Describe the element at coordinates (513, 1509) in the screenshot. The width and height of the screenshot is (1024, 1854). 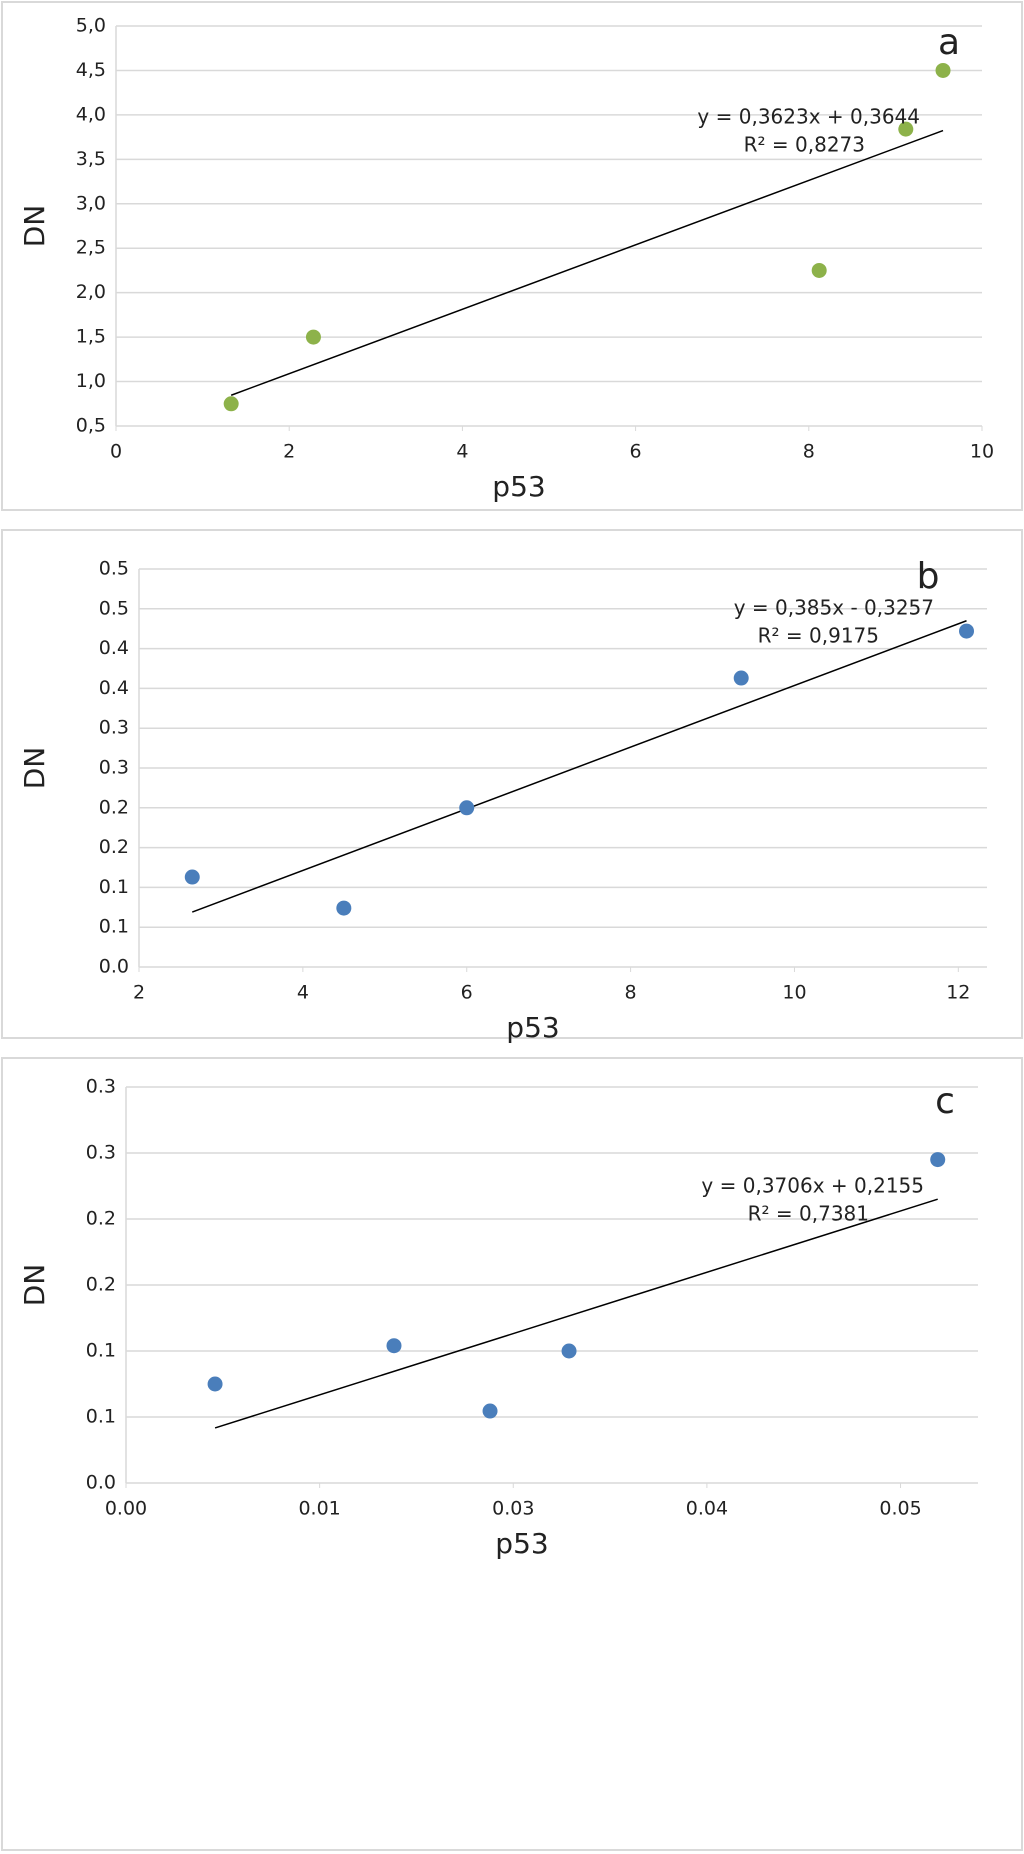
I see `x-tick-label: 0.03` at that location.